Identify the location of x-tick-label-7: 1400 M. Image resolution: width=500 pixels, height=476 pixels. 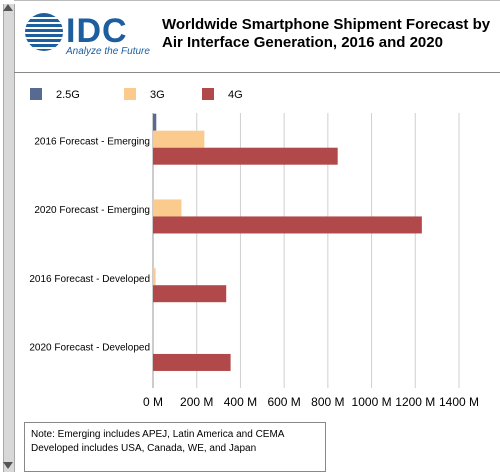
(459, 402).